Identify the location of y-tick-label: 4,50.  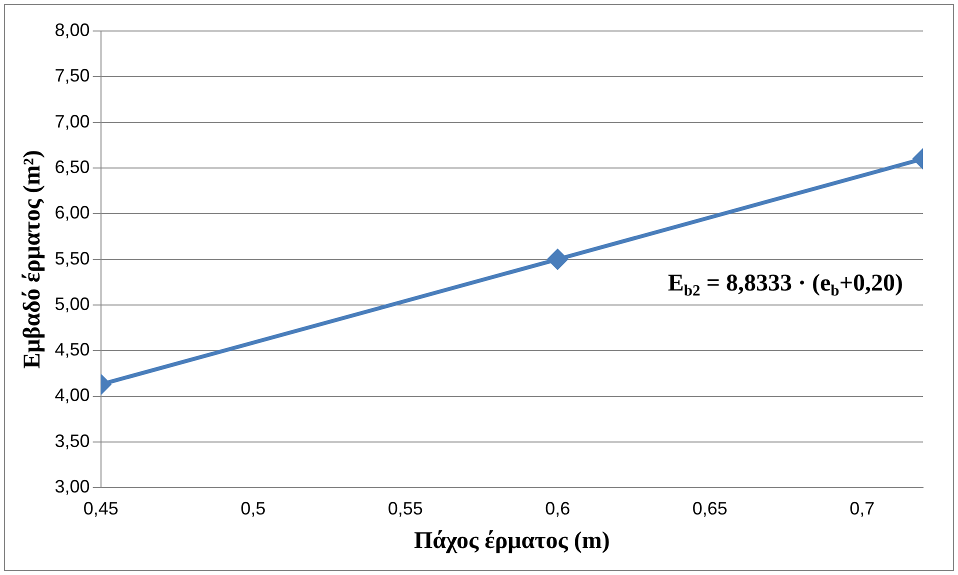
(72, 350).